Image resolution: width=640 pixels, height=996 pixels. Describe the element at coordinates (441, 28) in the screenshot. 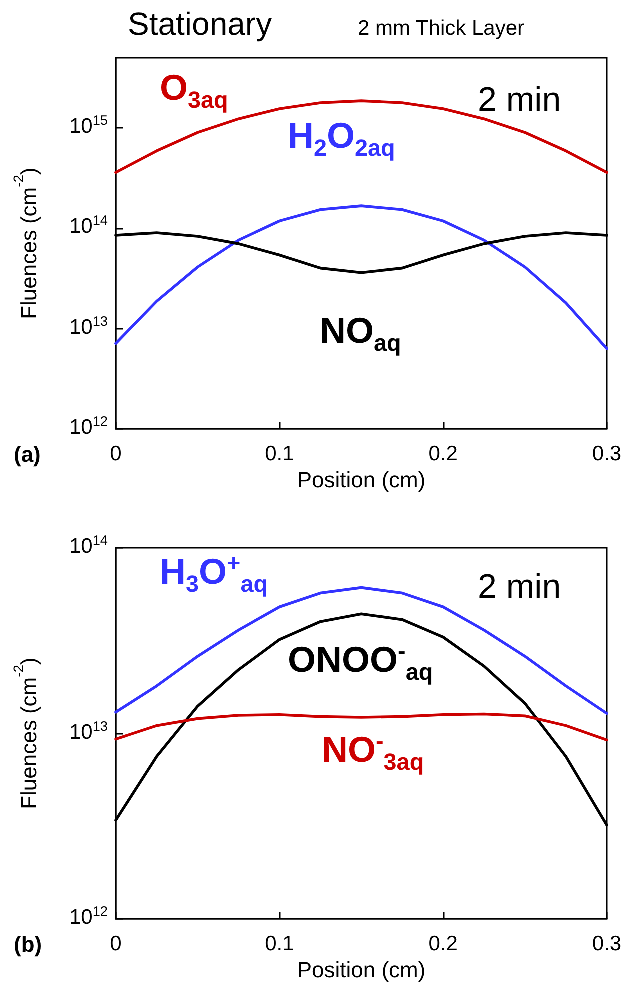

I see `chart-subtitle: 2 mm Thick Layer` at that location.